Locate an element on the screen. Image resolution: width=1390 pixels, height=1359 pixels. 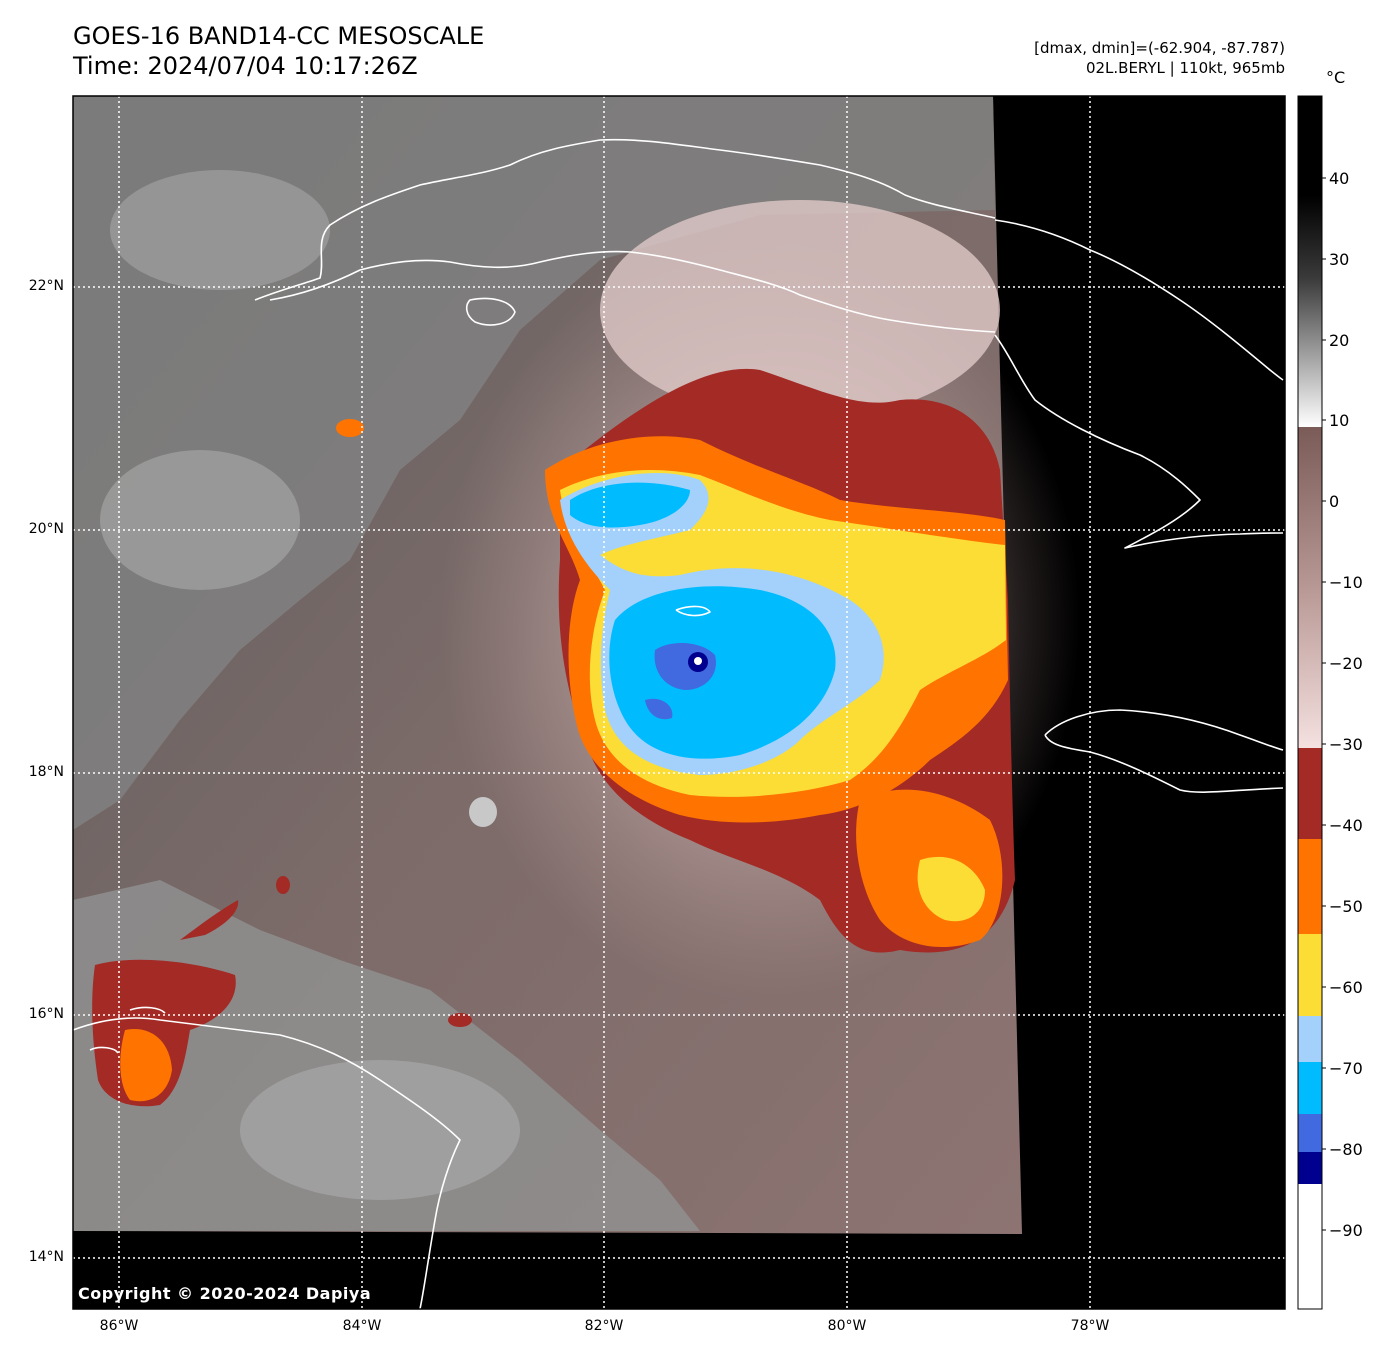
storm-eye is located at coordinates (698, 661).